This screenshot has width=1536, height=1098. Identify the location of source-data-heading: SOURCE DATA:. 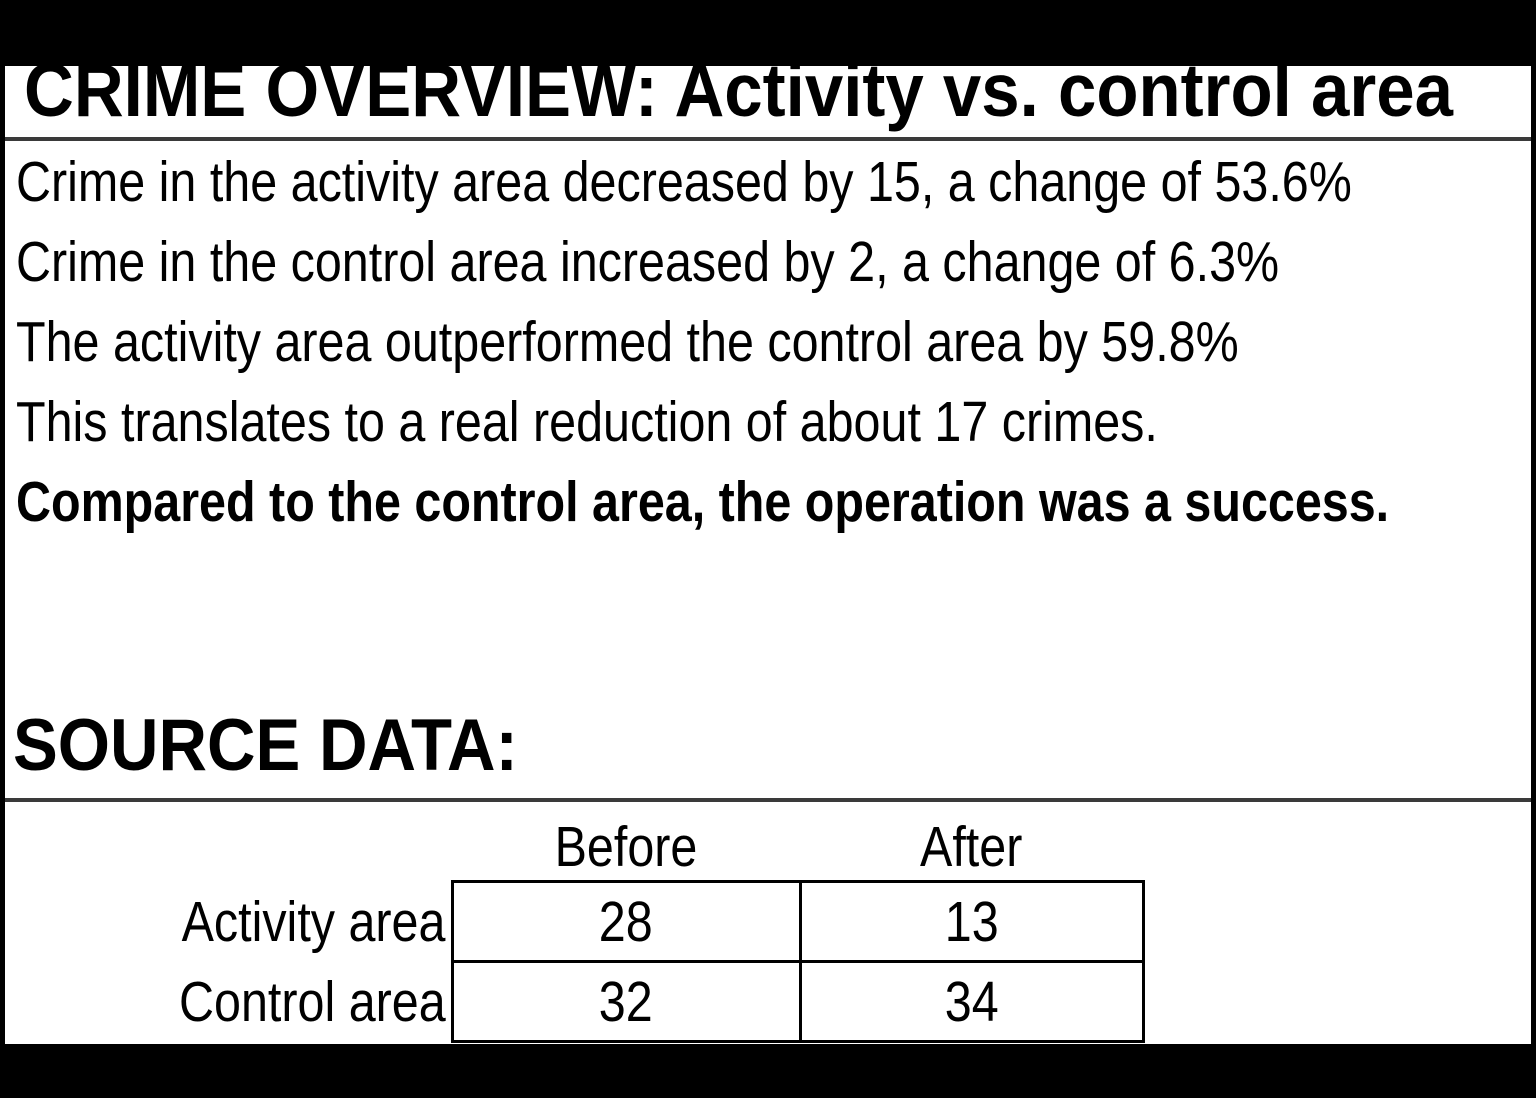
(265, 745).